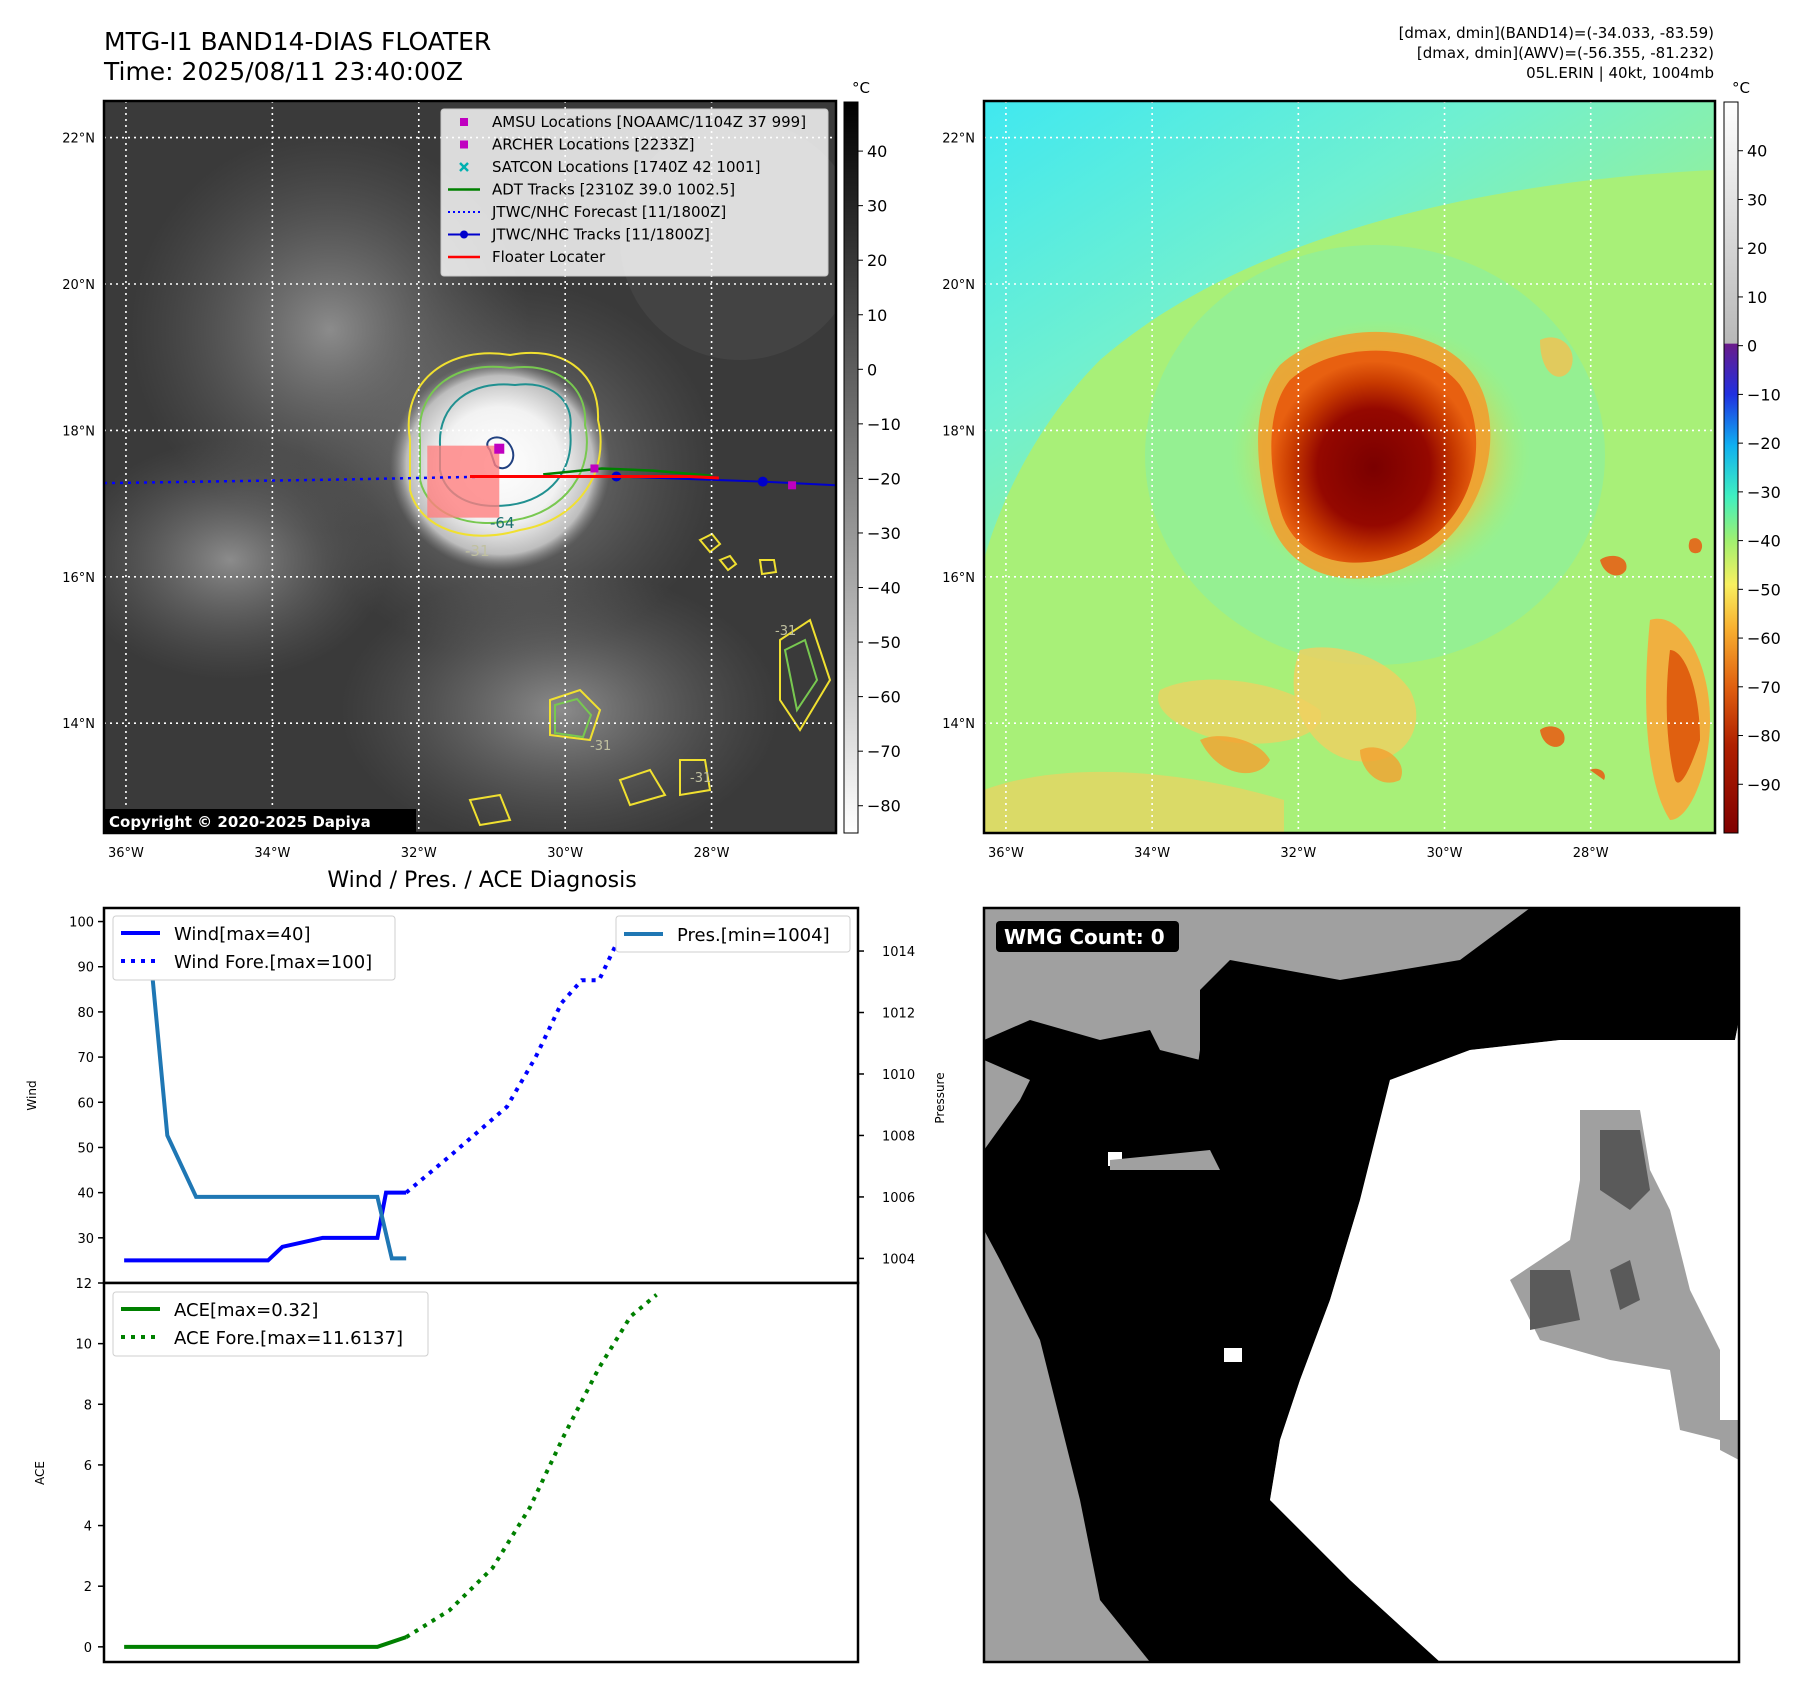  I want to click on storm-tracks, so click(470, 480).